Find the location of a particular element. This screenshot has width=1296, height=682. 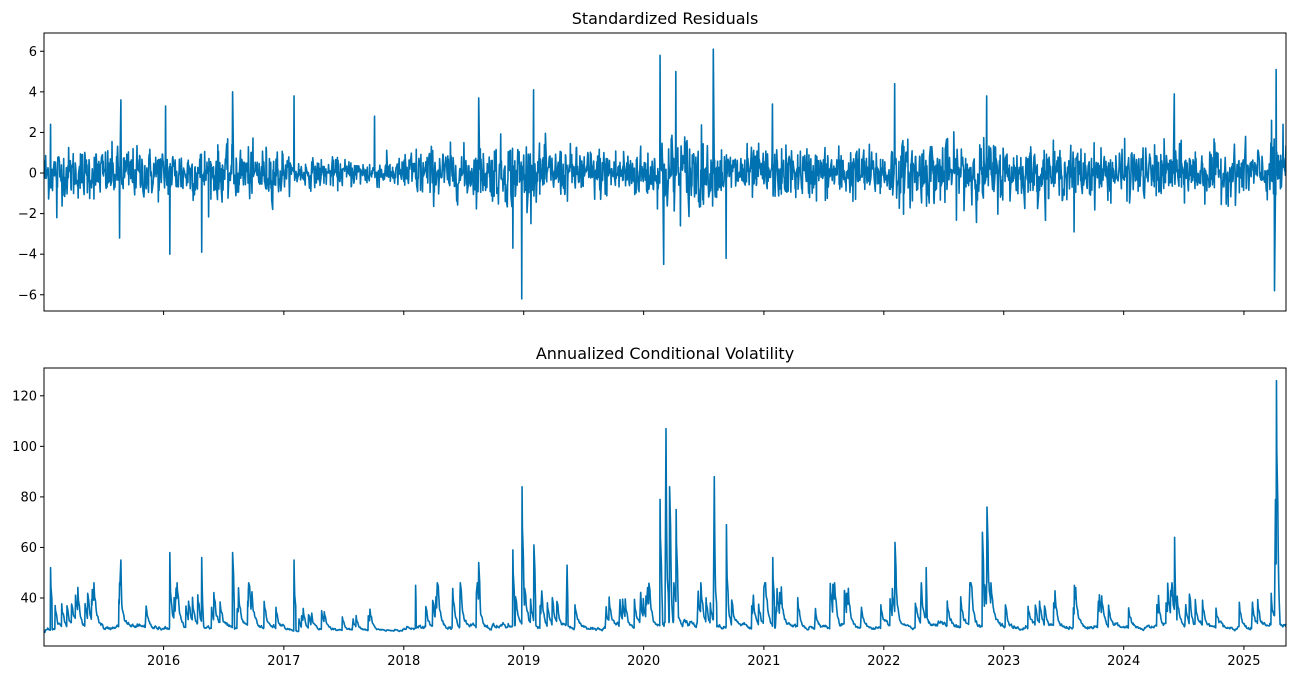

residuals-y-tick-label: 2 is located at coordinates (33, 133).